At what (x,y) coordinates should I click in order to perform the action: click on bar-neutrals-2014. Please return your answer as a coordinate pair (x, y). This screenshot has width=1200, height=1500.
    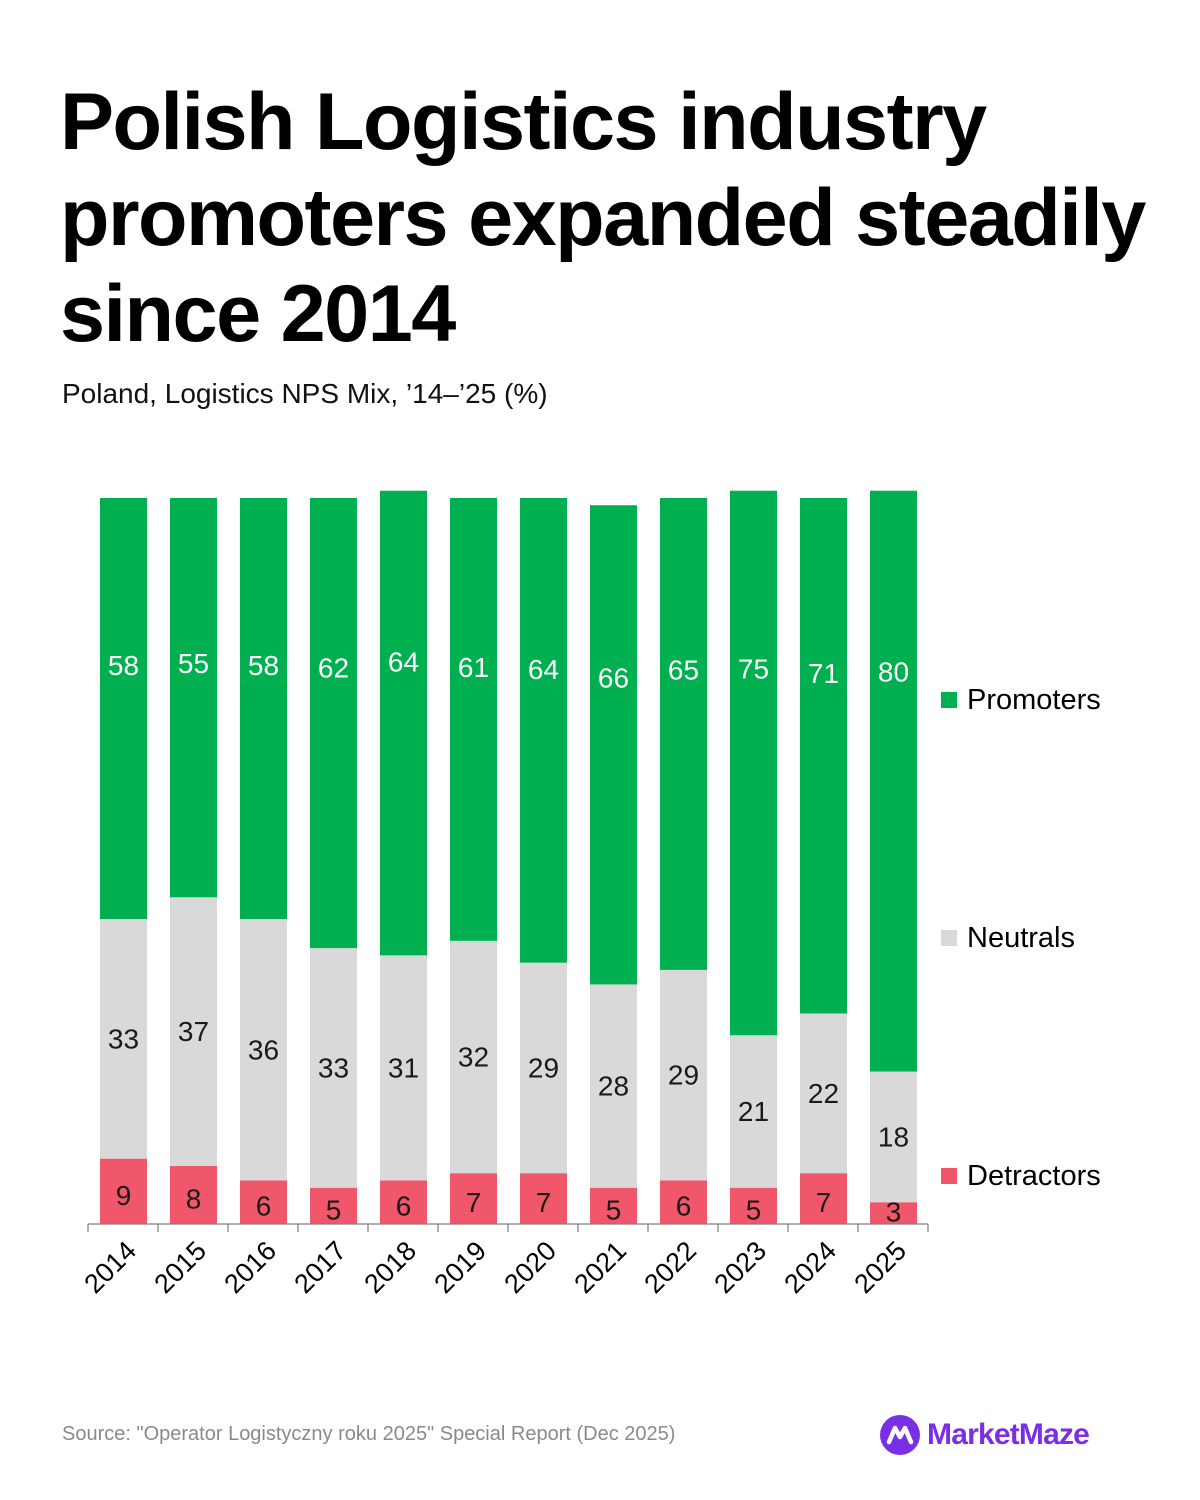
    Looking at the image, I should click on (123, 1039).